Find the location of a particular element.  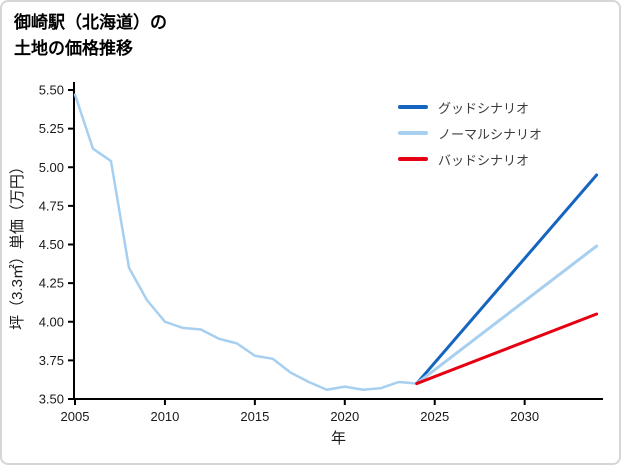

svg-text: 2025 is located at coordinates (434, 416).